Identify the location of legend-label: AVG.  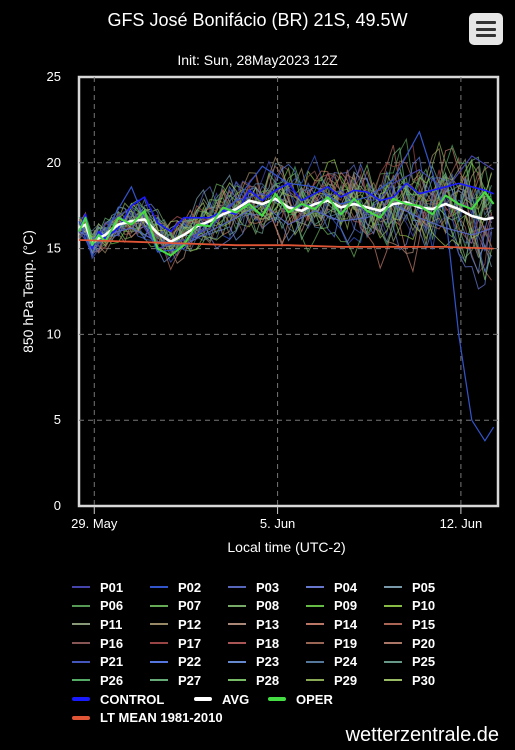
(236, 699).